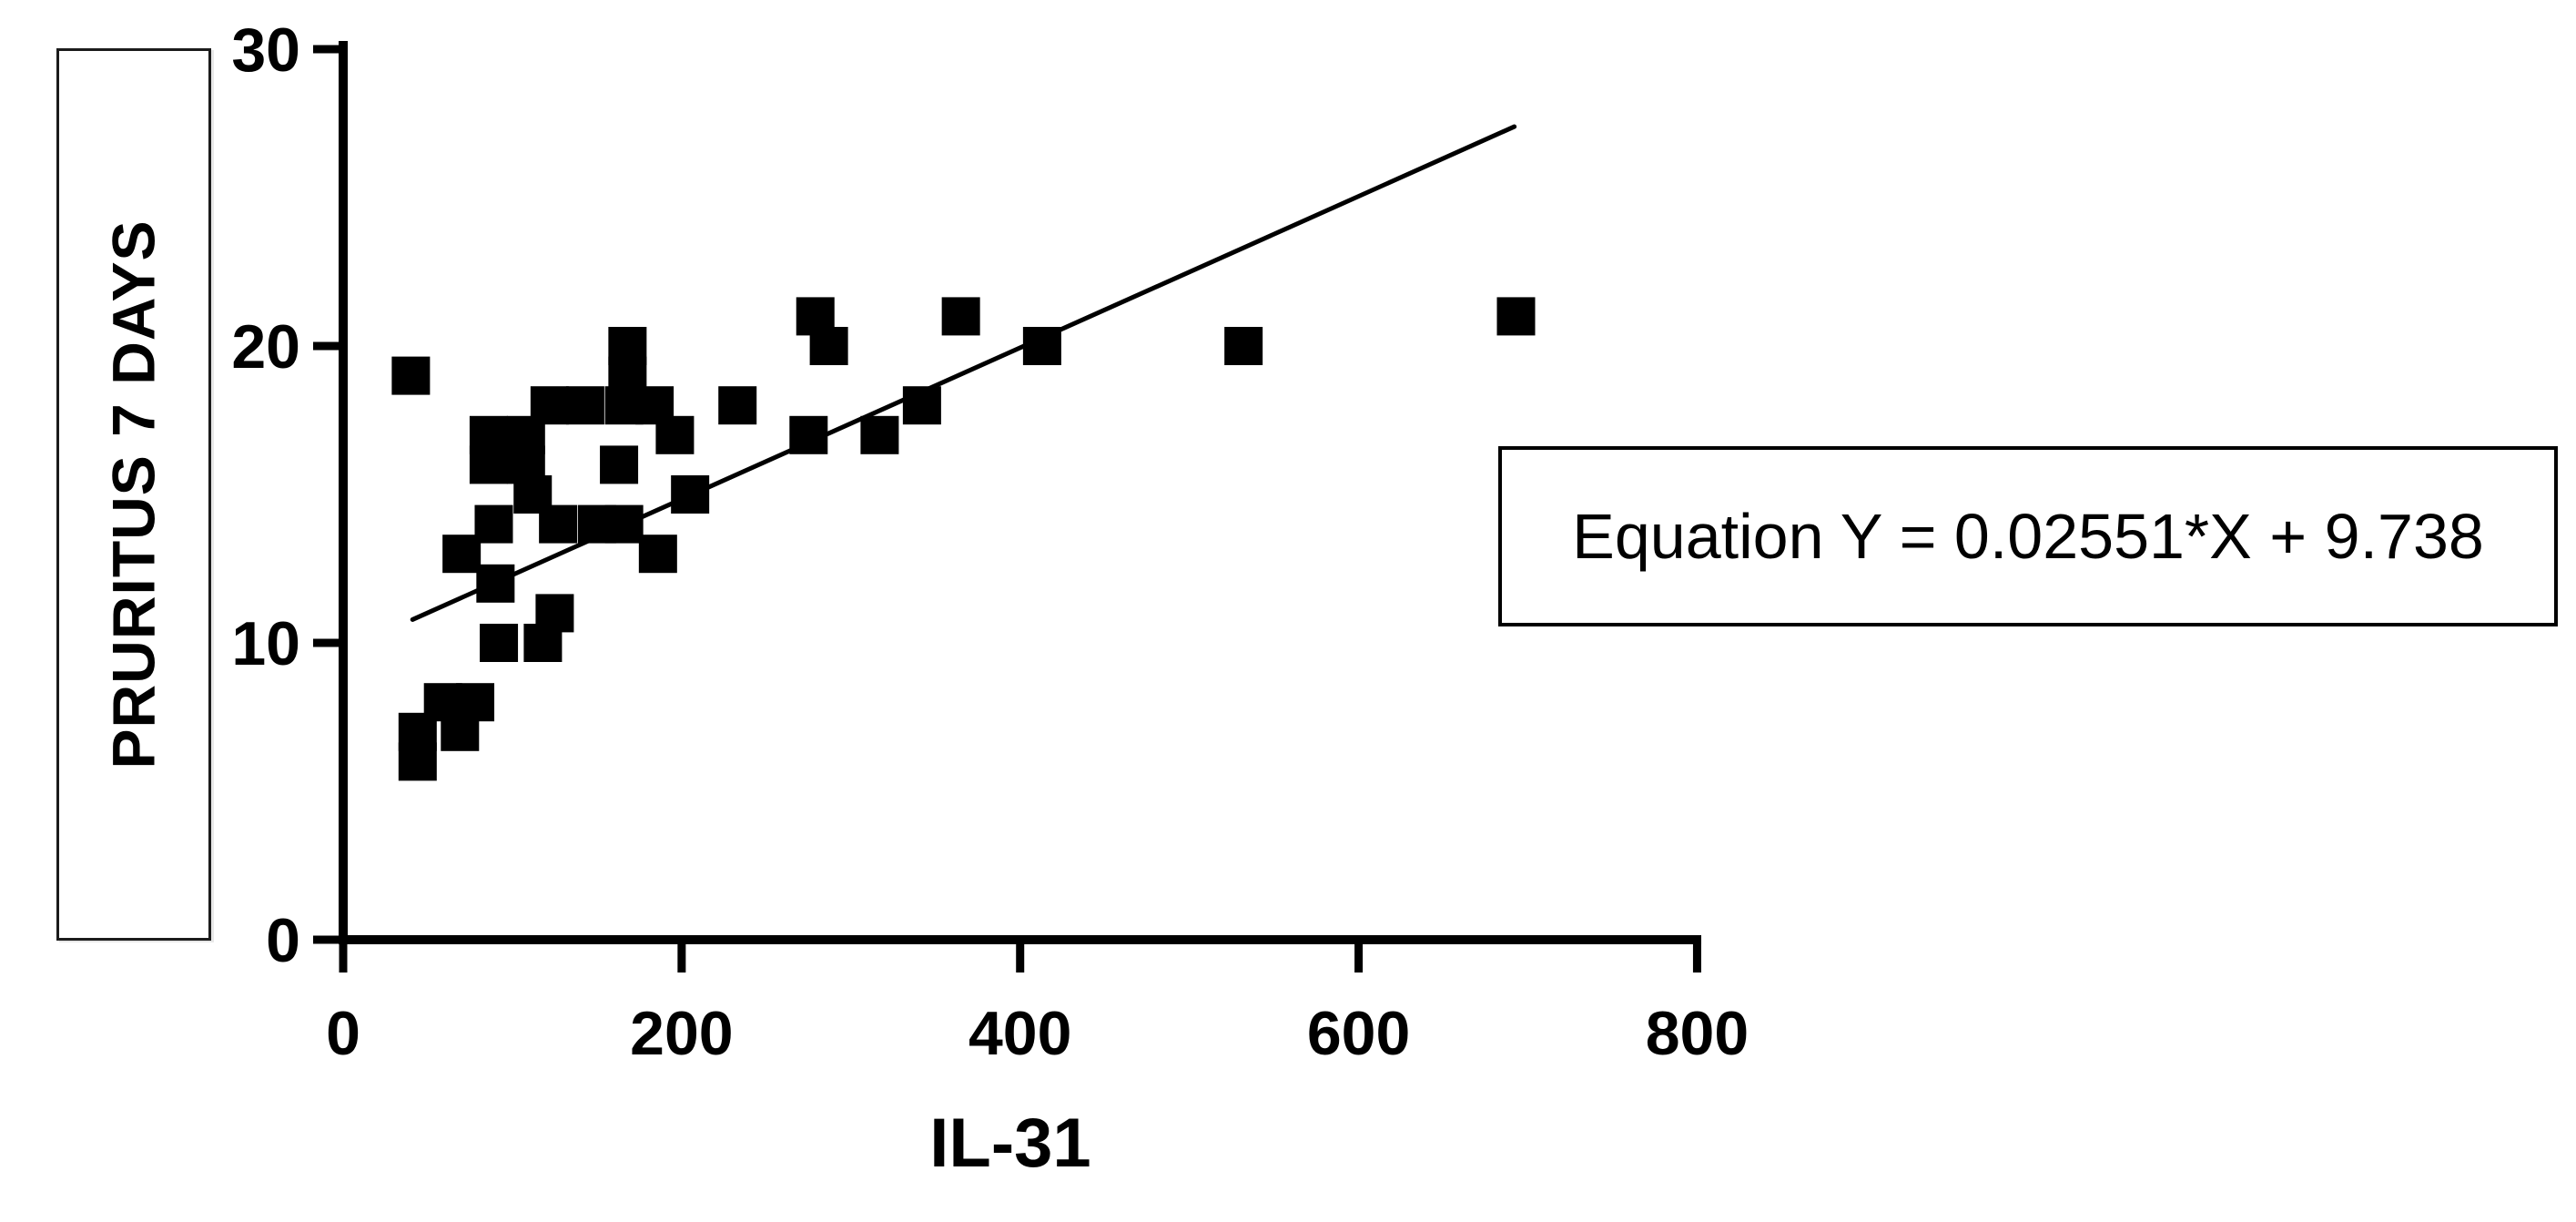 Image resolution: width=2576 pixels, height=1222 pixels. What do you see at coordinates (343, 1034) in the screenshot?
I see `x-tick-label: 0` at bounding box center [343, 1034].